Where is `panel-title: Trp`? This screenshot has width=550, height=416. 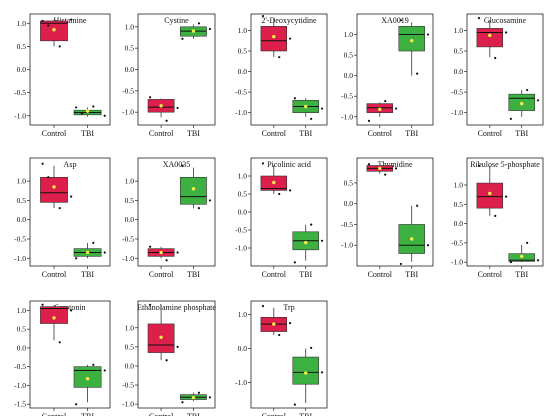
panel-title: Trp is located at coordinates (288, 307).